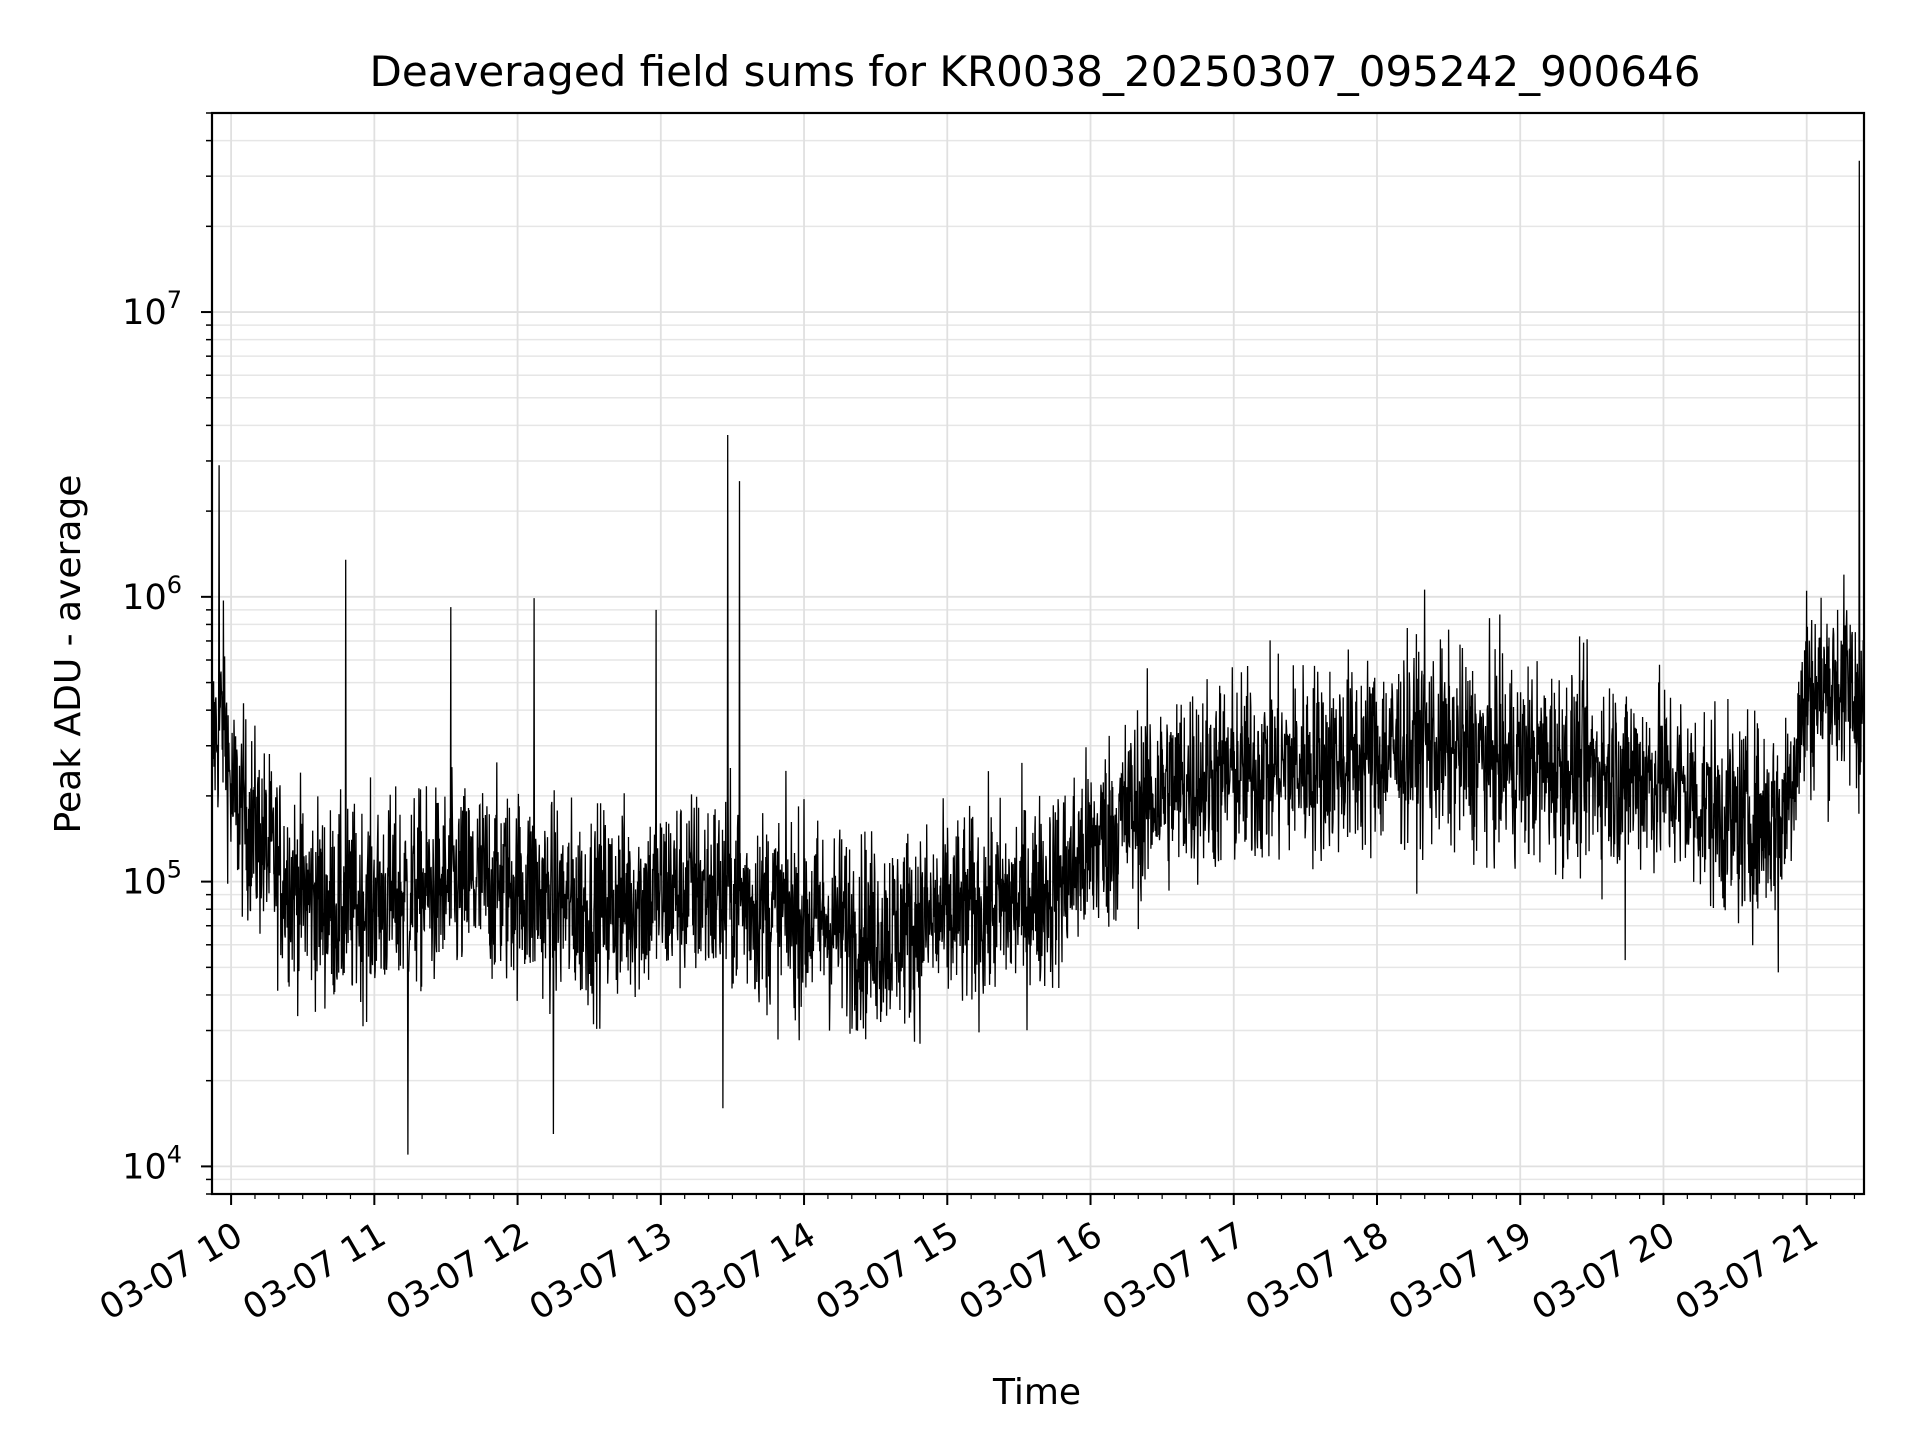  I want to click on y-tick-label: 10⁶, so click(152, 594).